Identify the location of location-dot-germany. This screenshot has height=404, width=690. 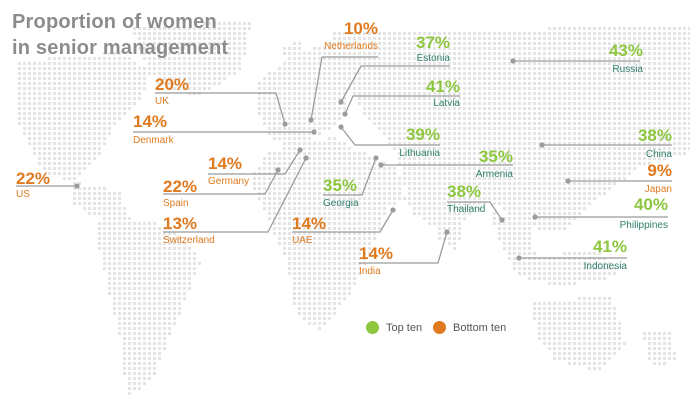
(300, 150).